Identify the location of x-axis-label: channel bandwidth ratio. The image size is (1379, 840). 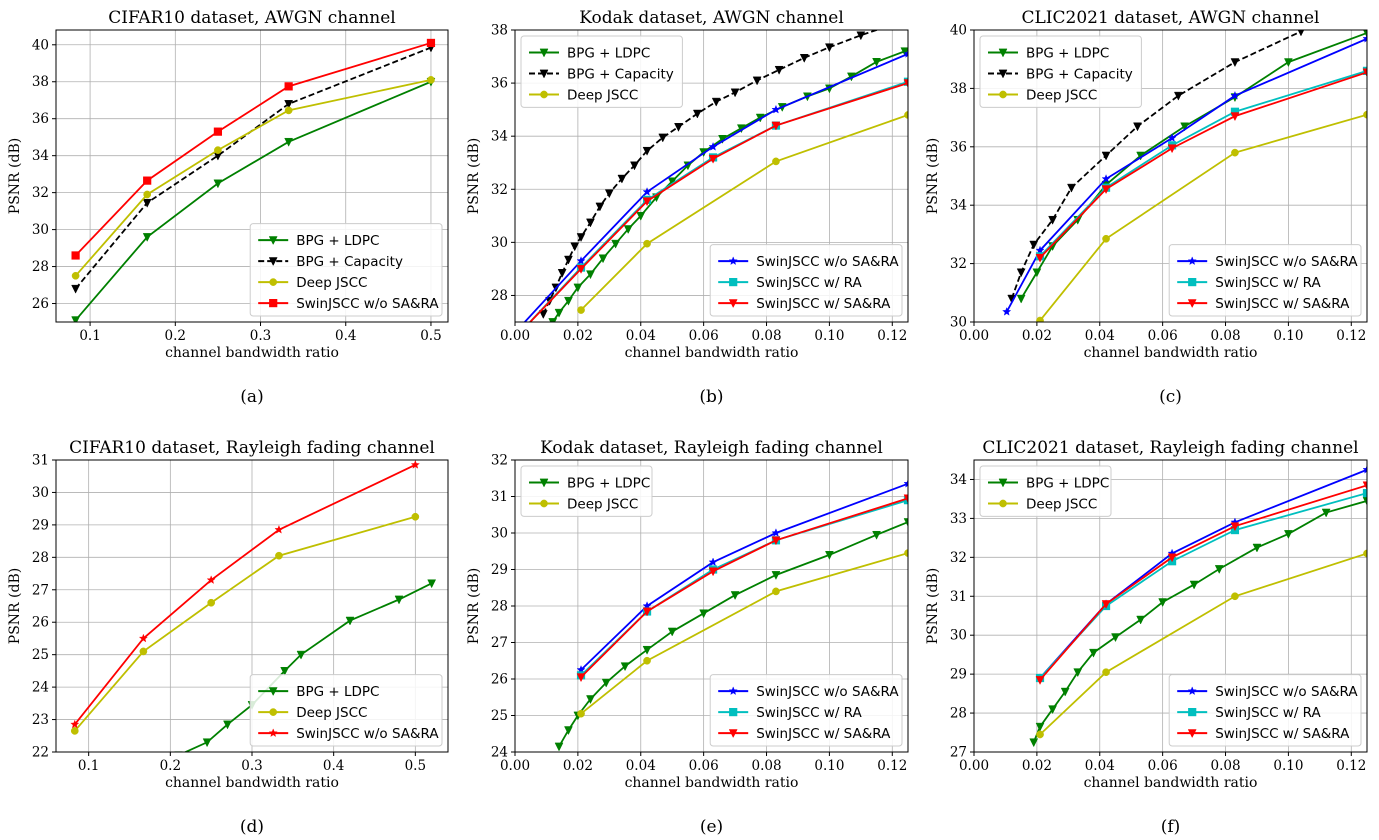
(712, 783).